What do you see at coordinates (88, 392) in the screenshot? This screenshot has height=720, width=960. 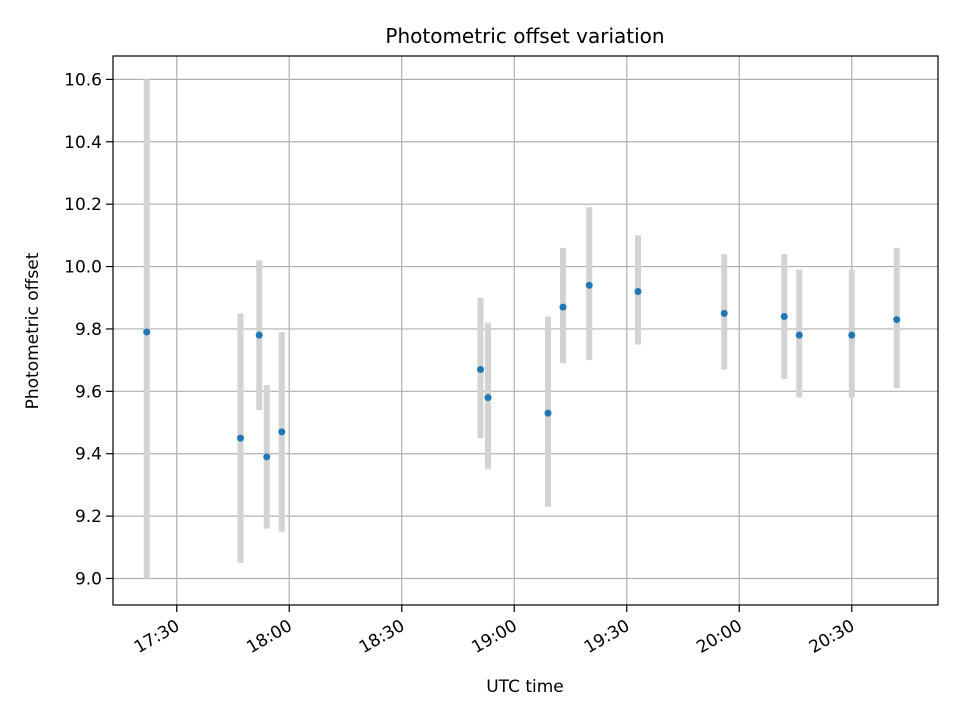 I see `y-tick-label: 9.6` at bounding box center [88, 392].